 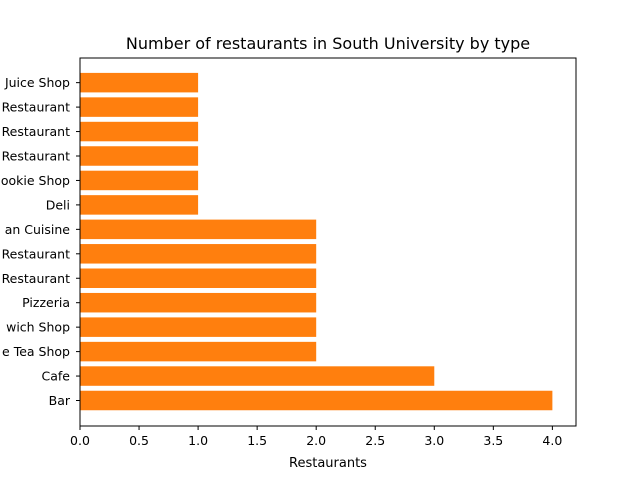 What do you see at coordinates (139, 440) in the screenshot?
I see `x-tick-label: 0.5` at bounding box center [139, 440].